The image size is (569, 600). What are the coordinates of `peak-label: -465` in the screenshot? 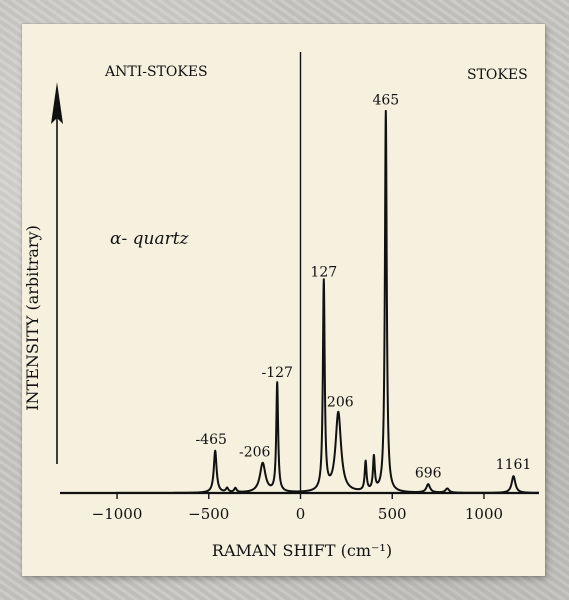 It's located at (210, 440).